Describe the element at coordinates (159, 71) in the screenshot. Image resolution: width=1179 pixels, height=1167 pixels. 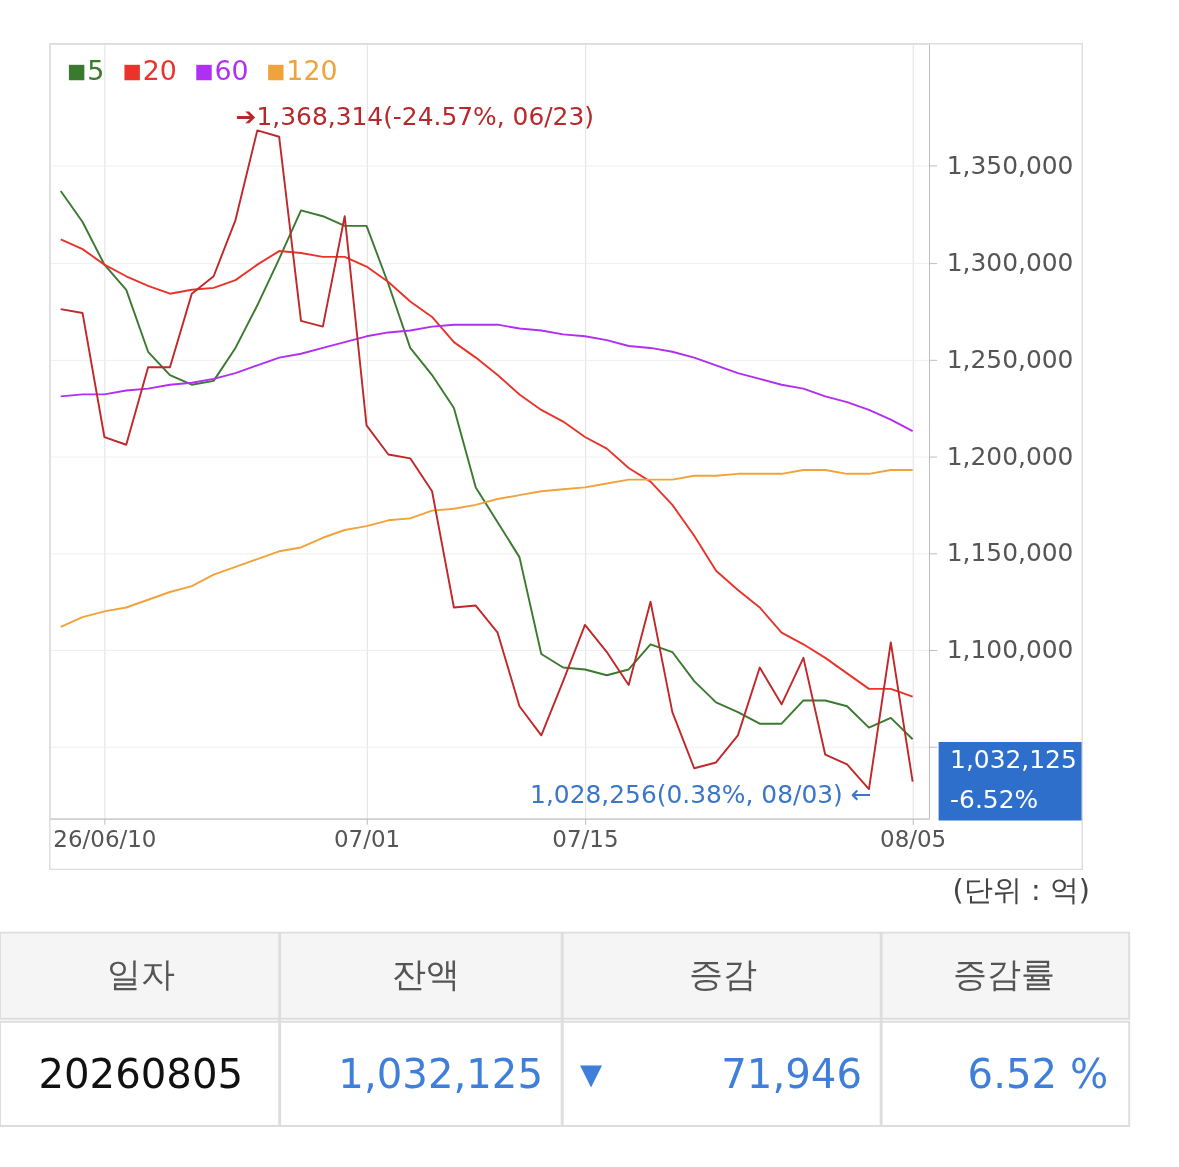
I see `legend-label: 20` at that location.